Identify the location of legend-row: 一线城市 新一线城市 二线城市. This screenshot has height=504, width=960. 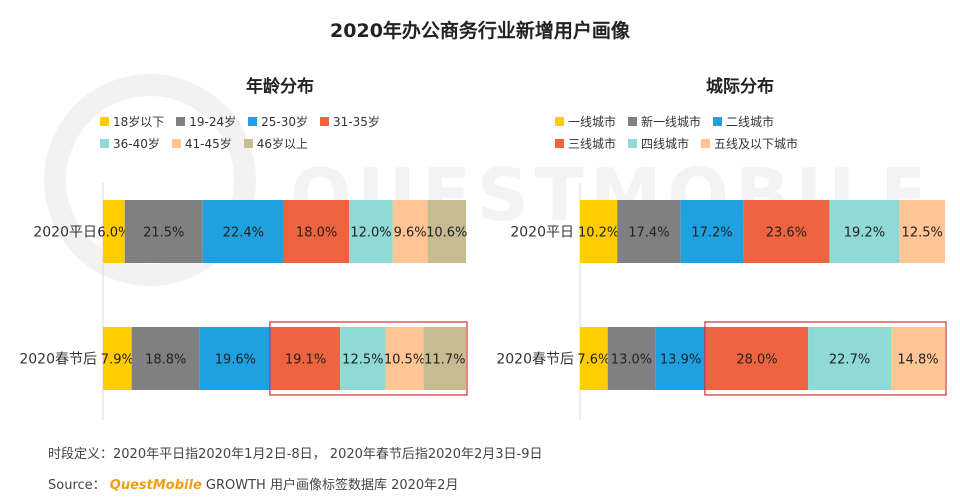
(745, 121).